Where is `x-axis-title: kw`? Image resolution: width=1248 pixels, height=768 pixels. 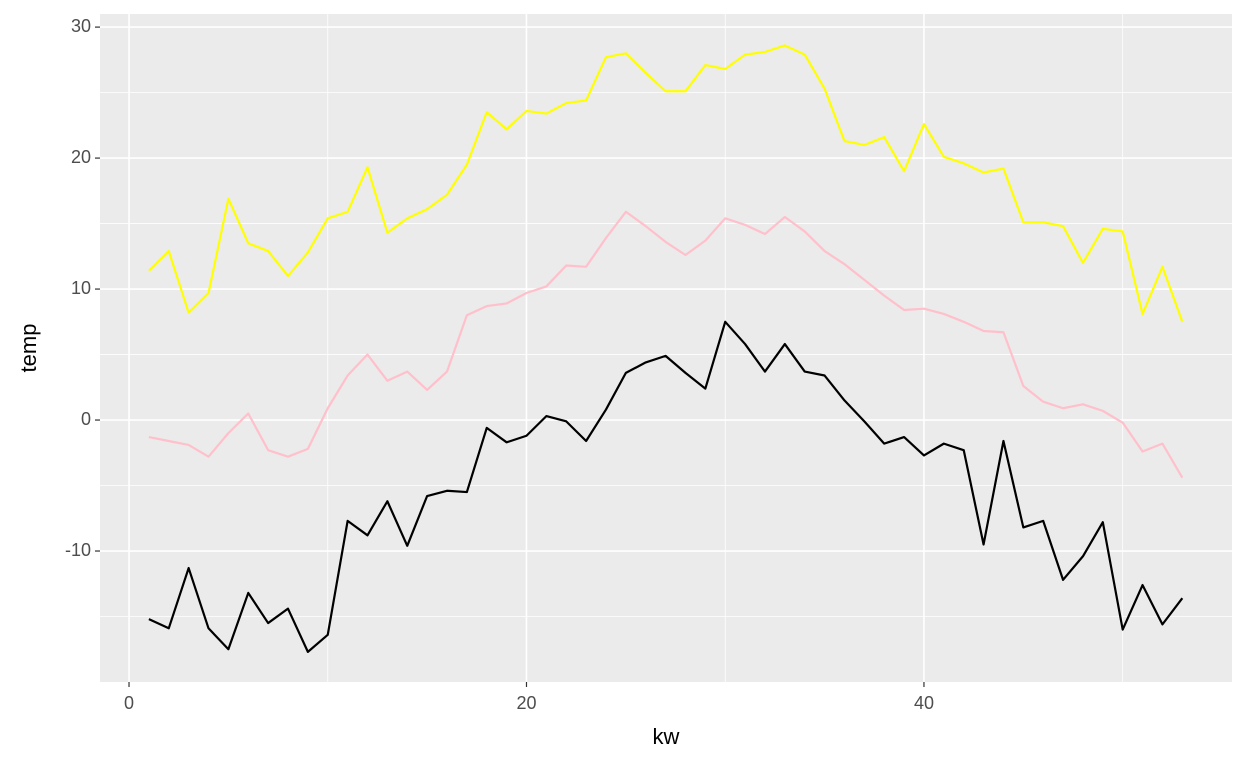 x-axis-title: kw is located at coordinates (666, 736).